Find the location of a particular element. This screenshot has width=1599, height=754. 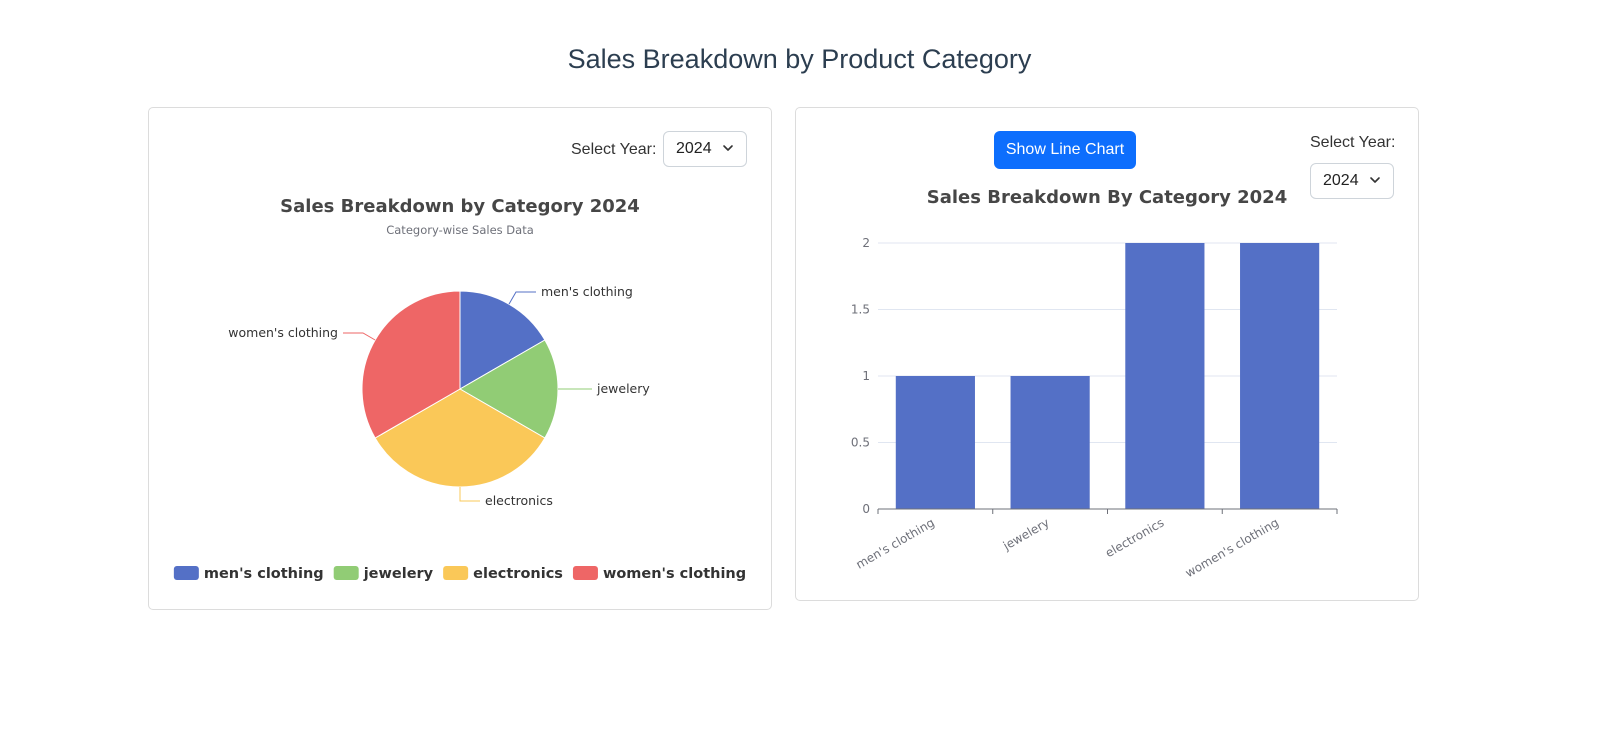

legend-item: jewelery is located at coordinates (383, 574).